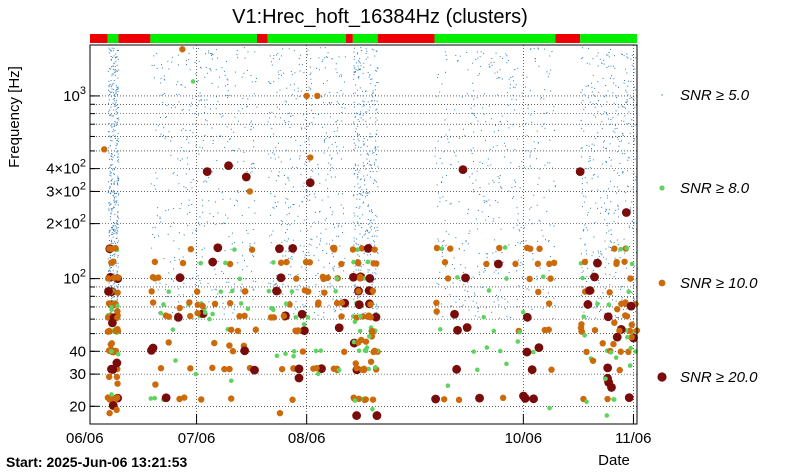 The width and height of the screenshot is (805, 472). What do you see at coordinates (406, 38) in the screenshot?
I see `status-segment-off` at bounding box center [406, 38].